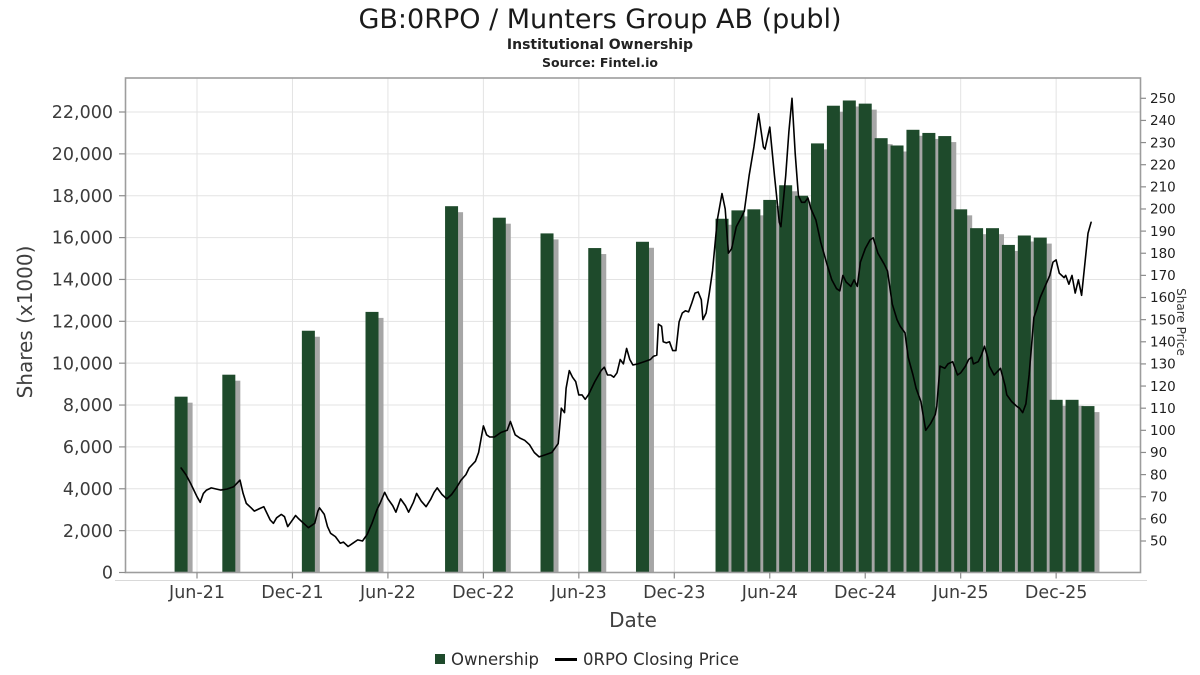 Image resolution: width=1200 pixels, height=675 pixels. I want to click on y-right-tick-label: 100, so click(1163, 431).